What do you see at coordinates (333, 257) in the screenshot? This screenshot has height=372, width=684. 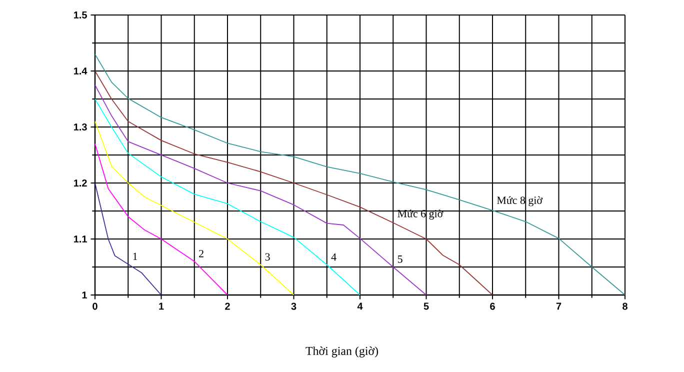 I see `series-label: 4` at bounding box center [333, 257].